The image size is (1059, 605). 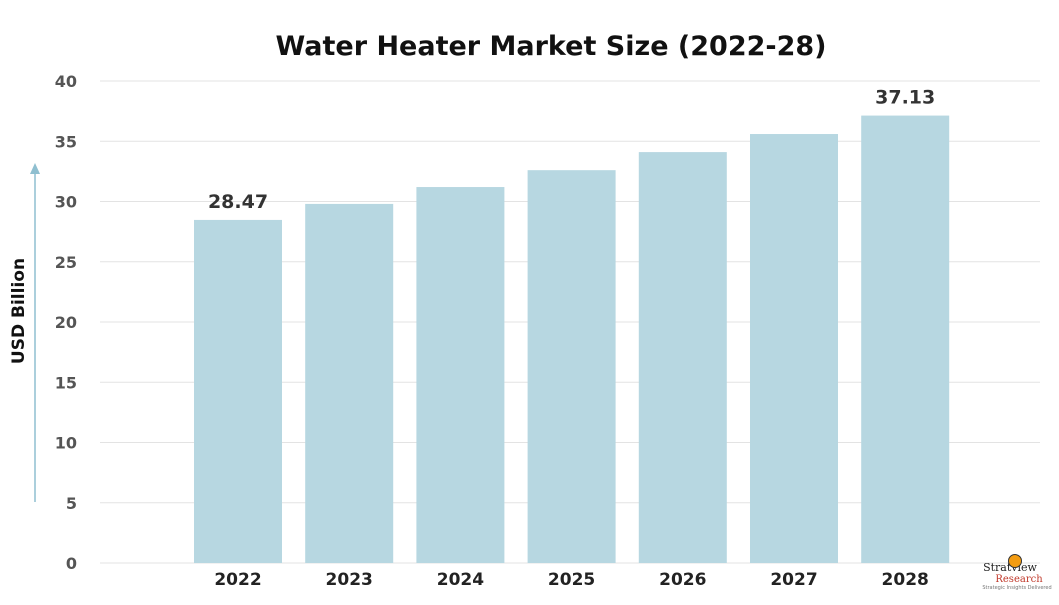 I want to click on bar-2027, so click(x=794, y=348).